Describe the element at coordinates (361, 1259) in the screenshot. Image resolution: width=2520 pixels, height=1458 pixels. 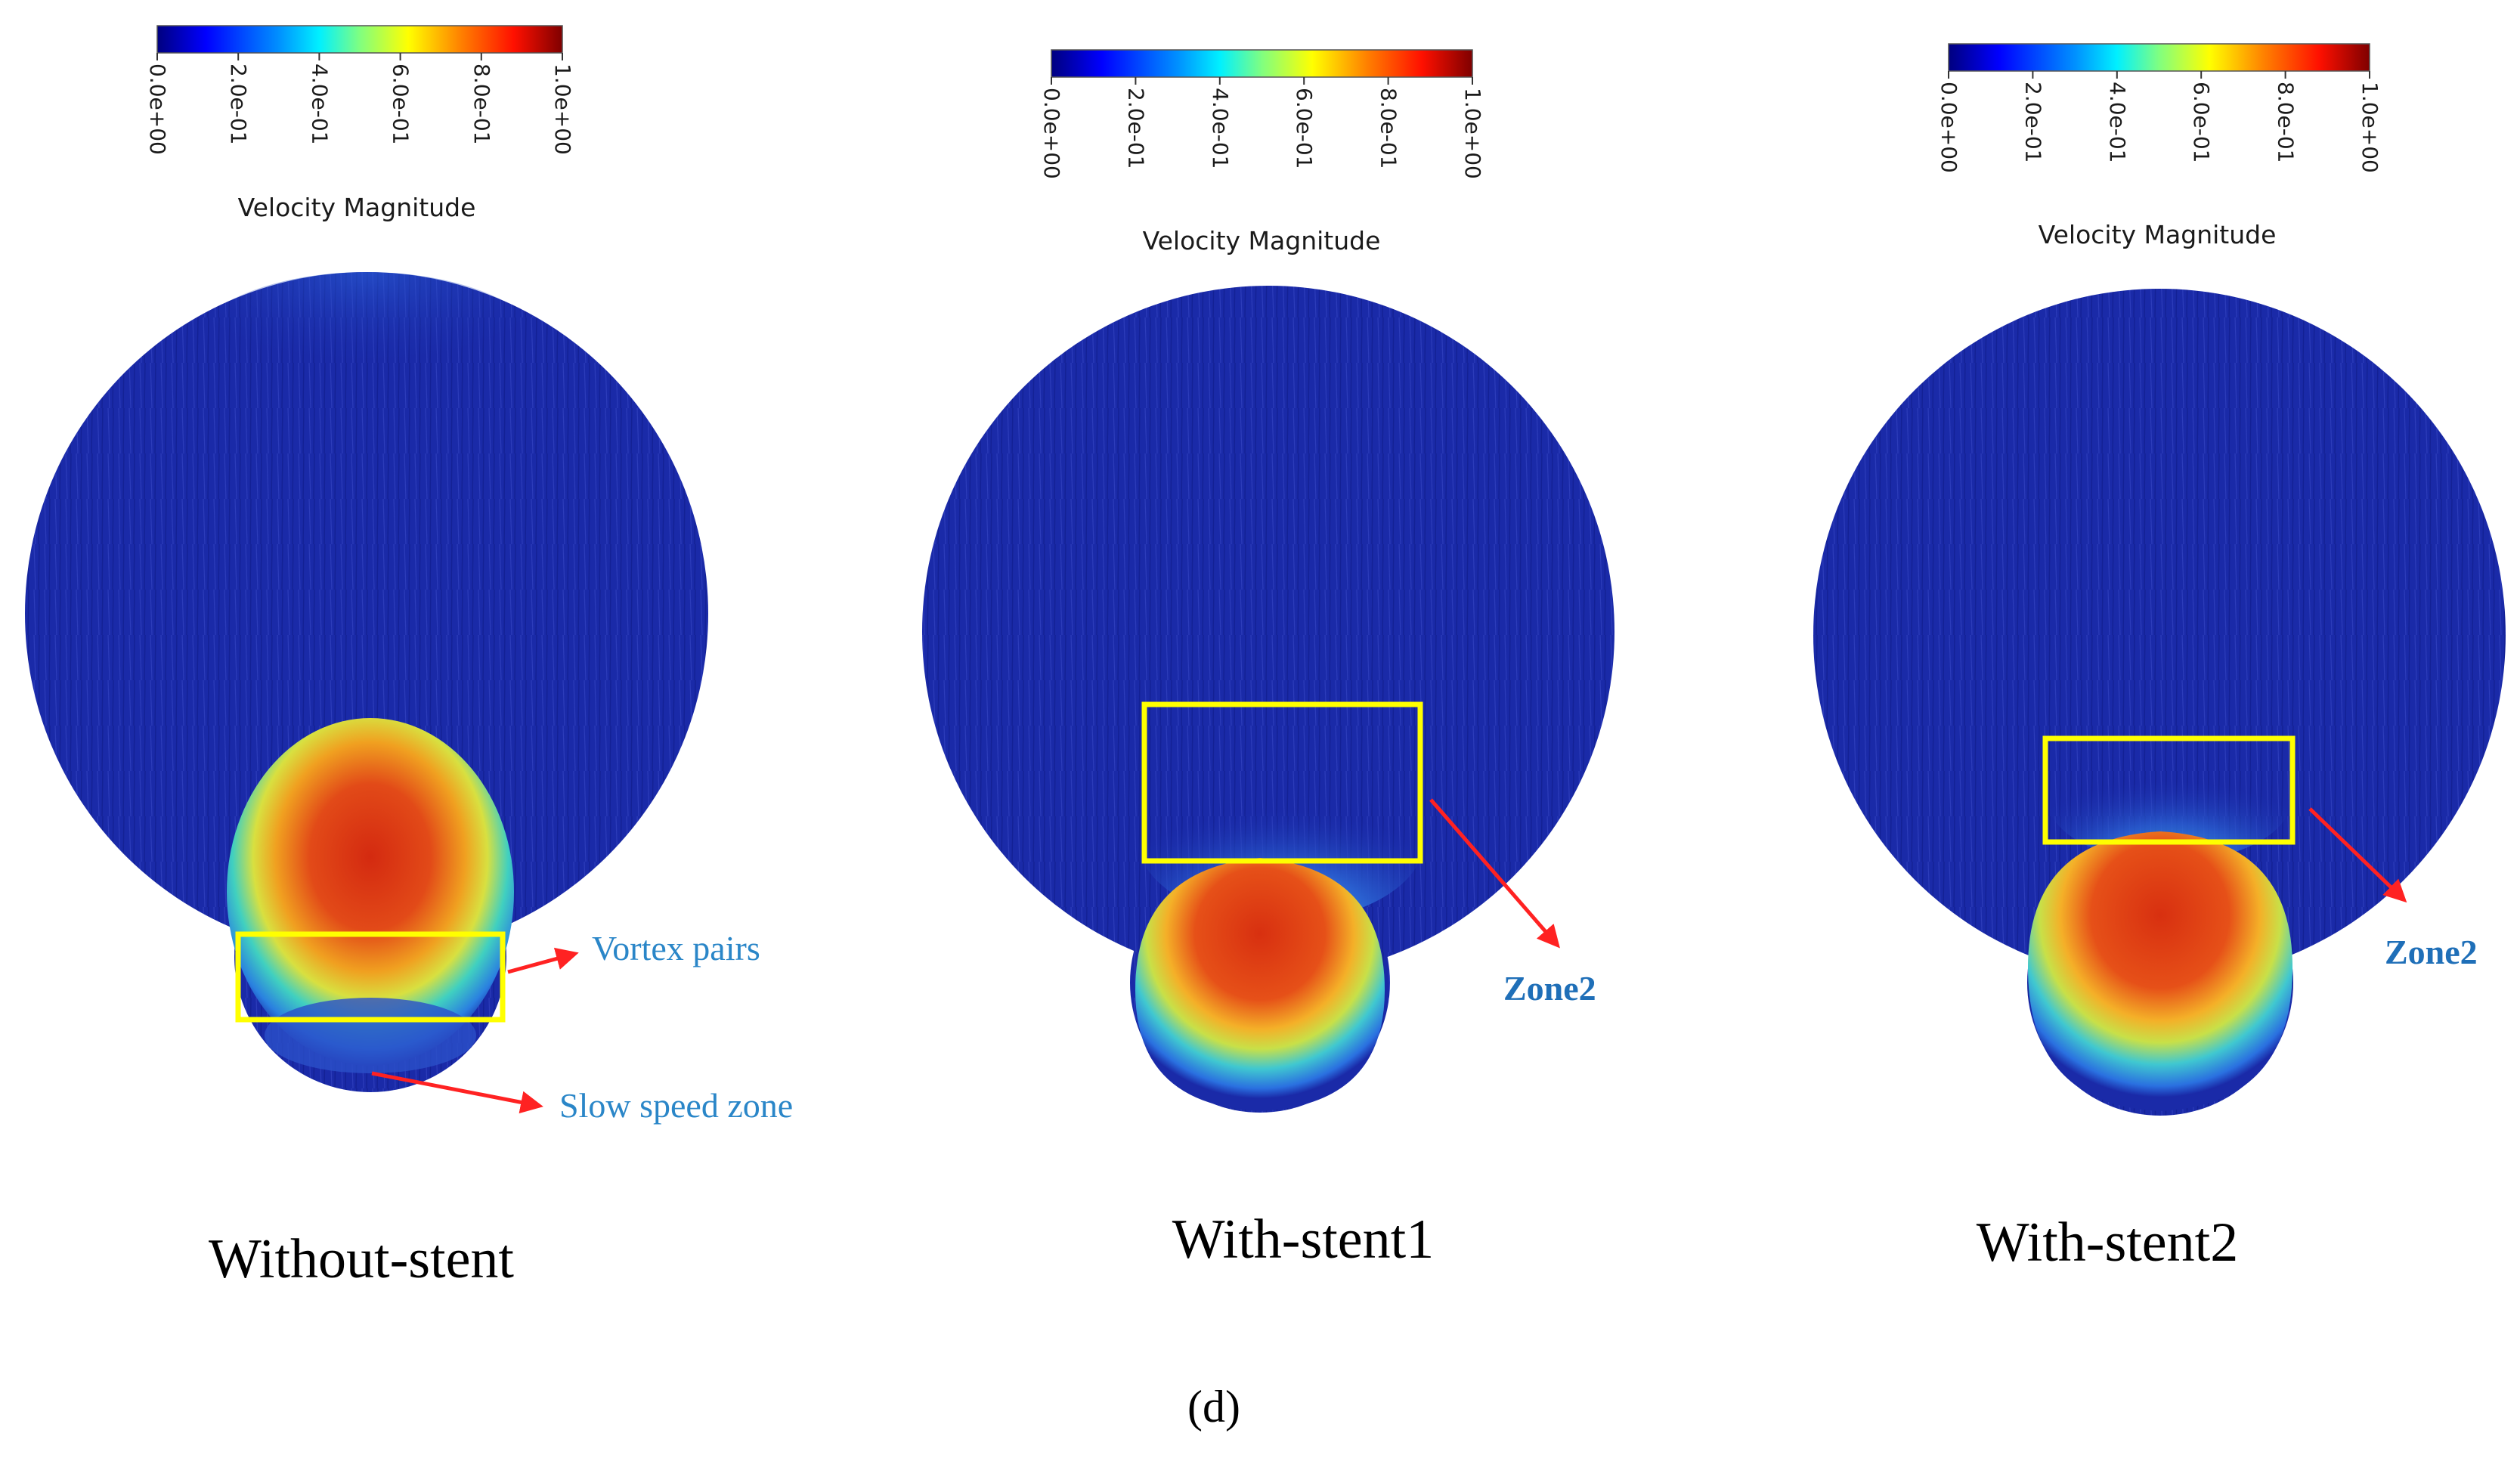
I see `caption-without-stent: Without-stent` at that location.